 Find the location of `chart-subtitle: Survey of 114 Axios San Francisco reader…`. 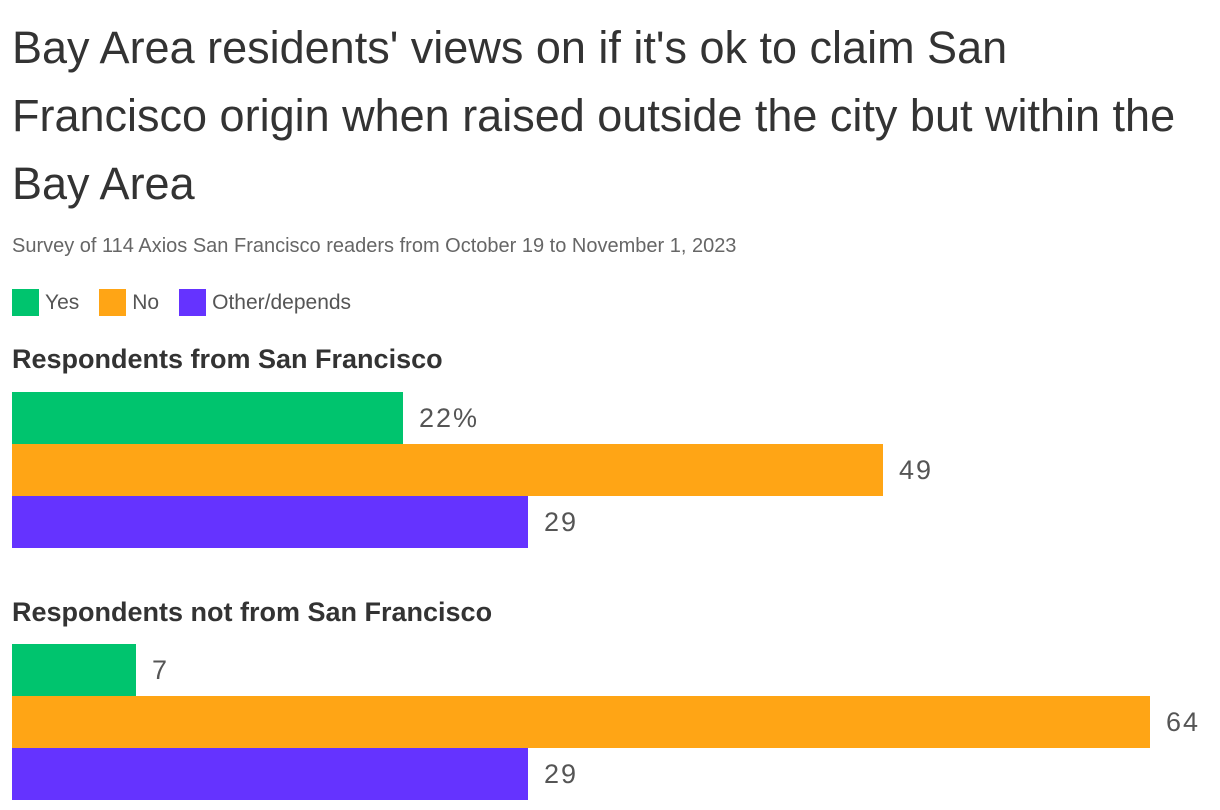

chart-subtitle: Survey of 114 Axios San Francisco reader… is located at coordinates (374, 246).